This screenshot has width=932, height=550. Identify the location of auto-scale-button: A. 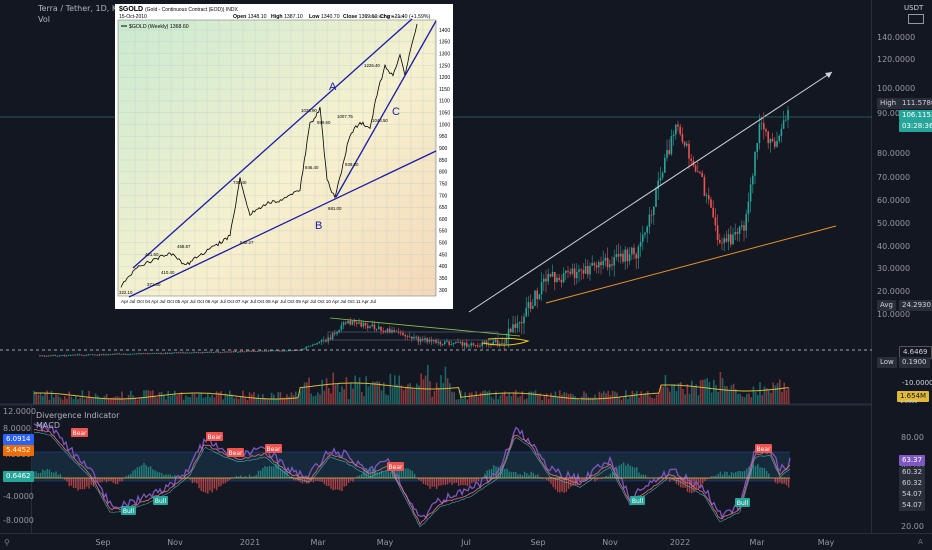
(920, 542).